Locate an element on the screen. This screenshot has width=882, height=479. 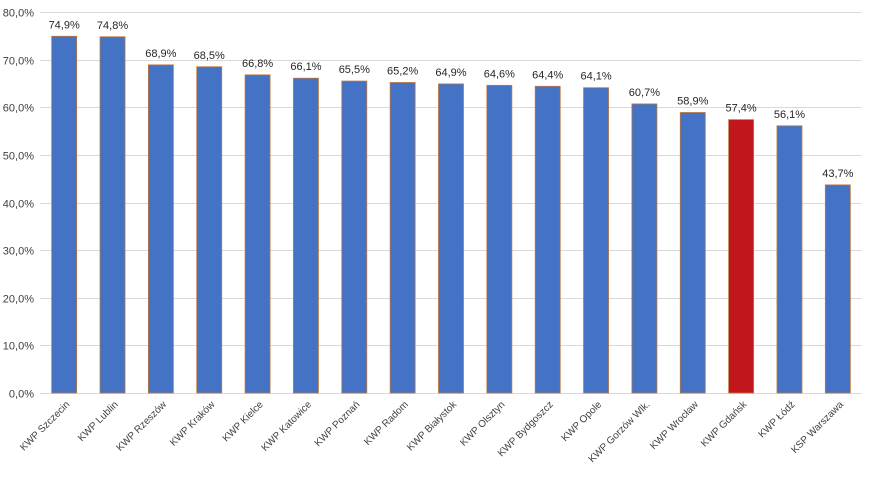
category-label: KWP Poznań is located at coordinates (338, 424).